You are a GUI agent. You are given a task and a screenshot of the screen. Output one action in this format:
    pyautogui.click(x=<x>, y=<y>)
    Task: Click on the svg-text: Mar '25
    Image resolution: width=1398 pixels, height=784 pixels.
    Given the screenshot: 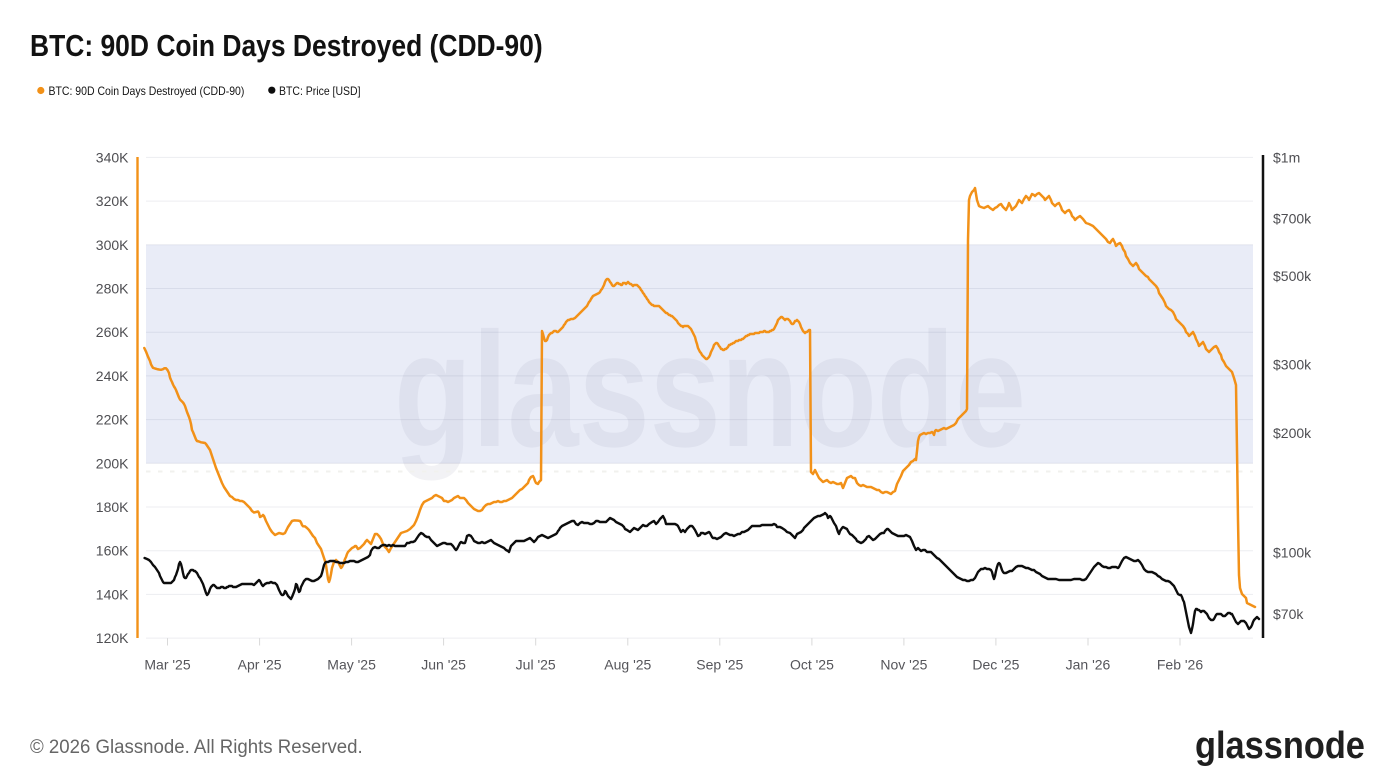 What is the action you would take?
    pyautogui.click(x=167, y=665)
    